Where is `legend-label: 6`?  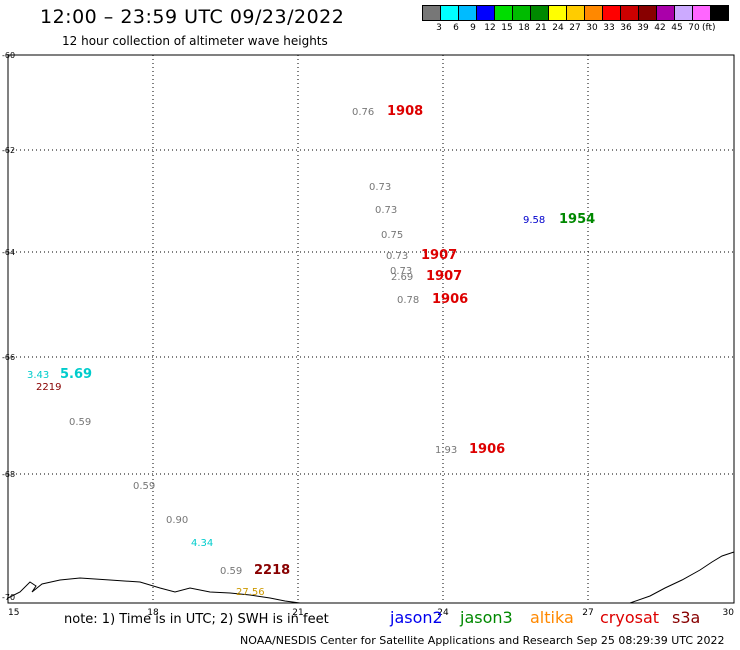
legend-label: 6 is located at coordinates (456, 28).